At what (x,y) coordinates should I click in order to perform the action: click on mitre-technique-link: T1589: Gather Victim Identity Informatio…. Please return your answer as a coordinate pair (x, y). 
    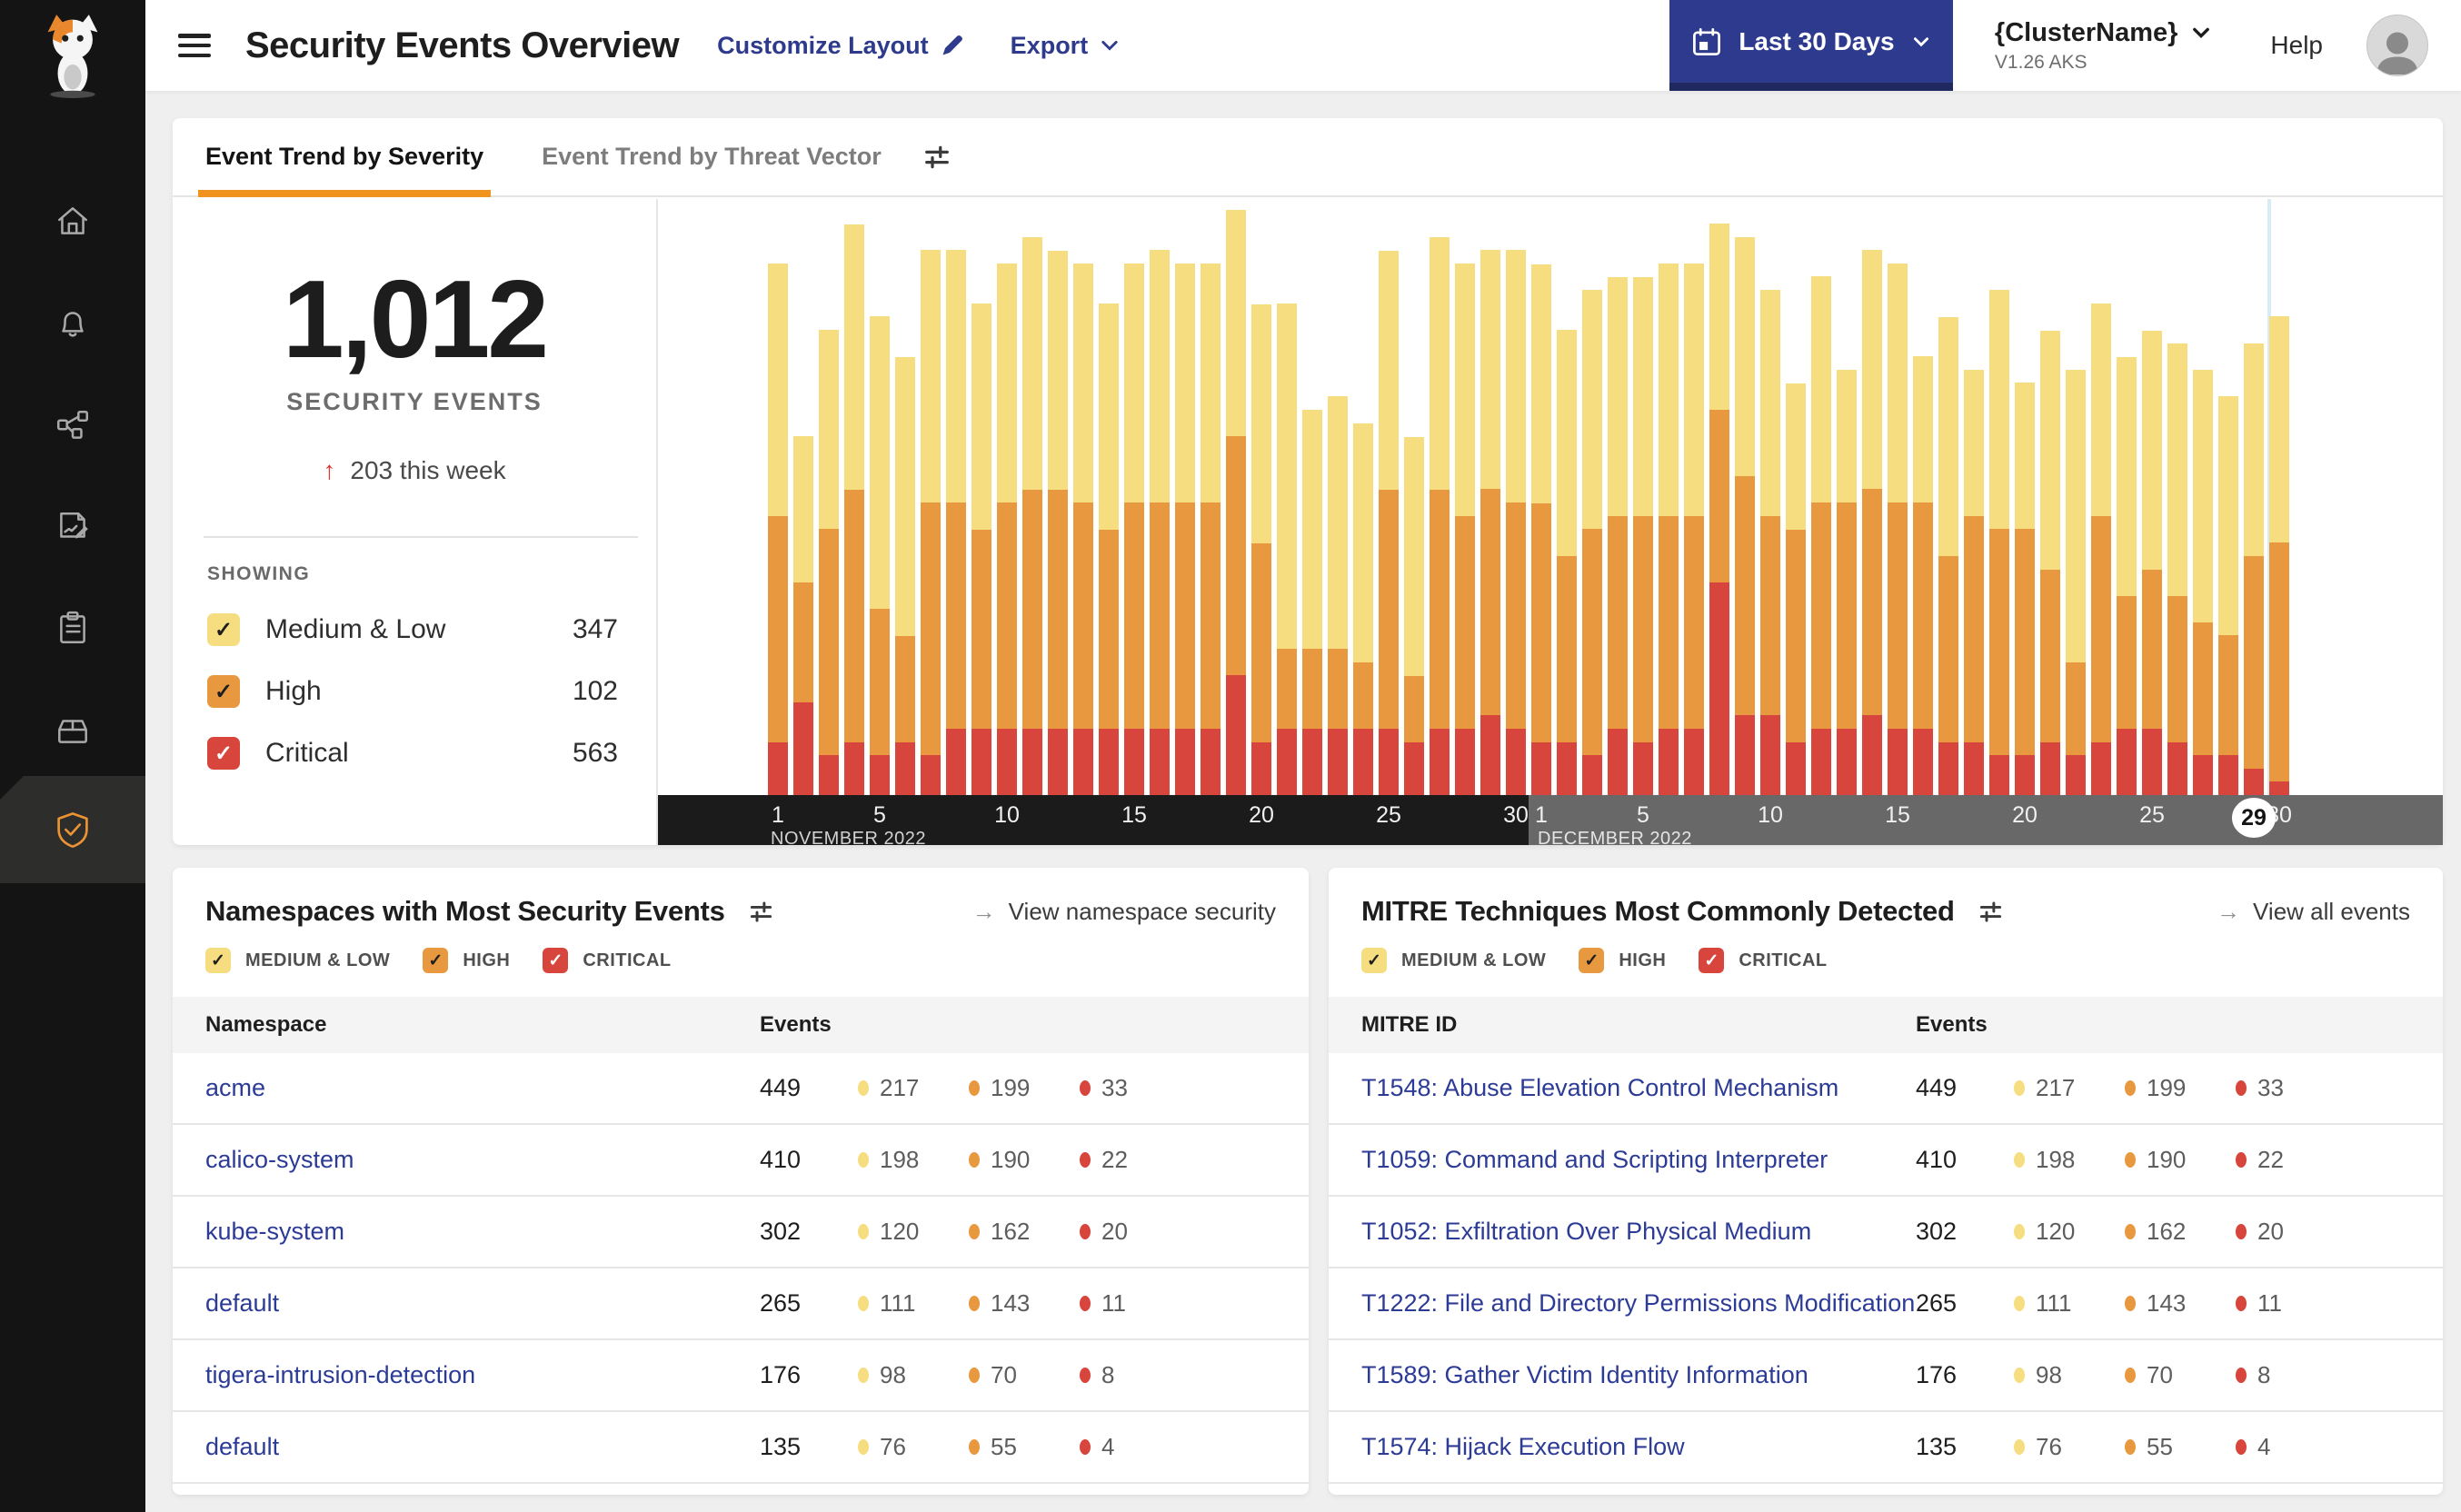
    Looking at the image, I should click on (1584, 1374).